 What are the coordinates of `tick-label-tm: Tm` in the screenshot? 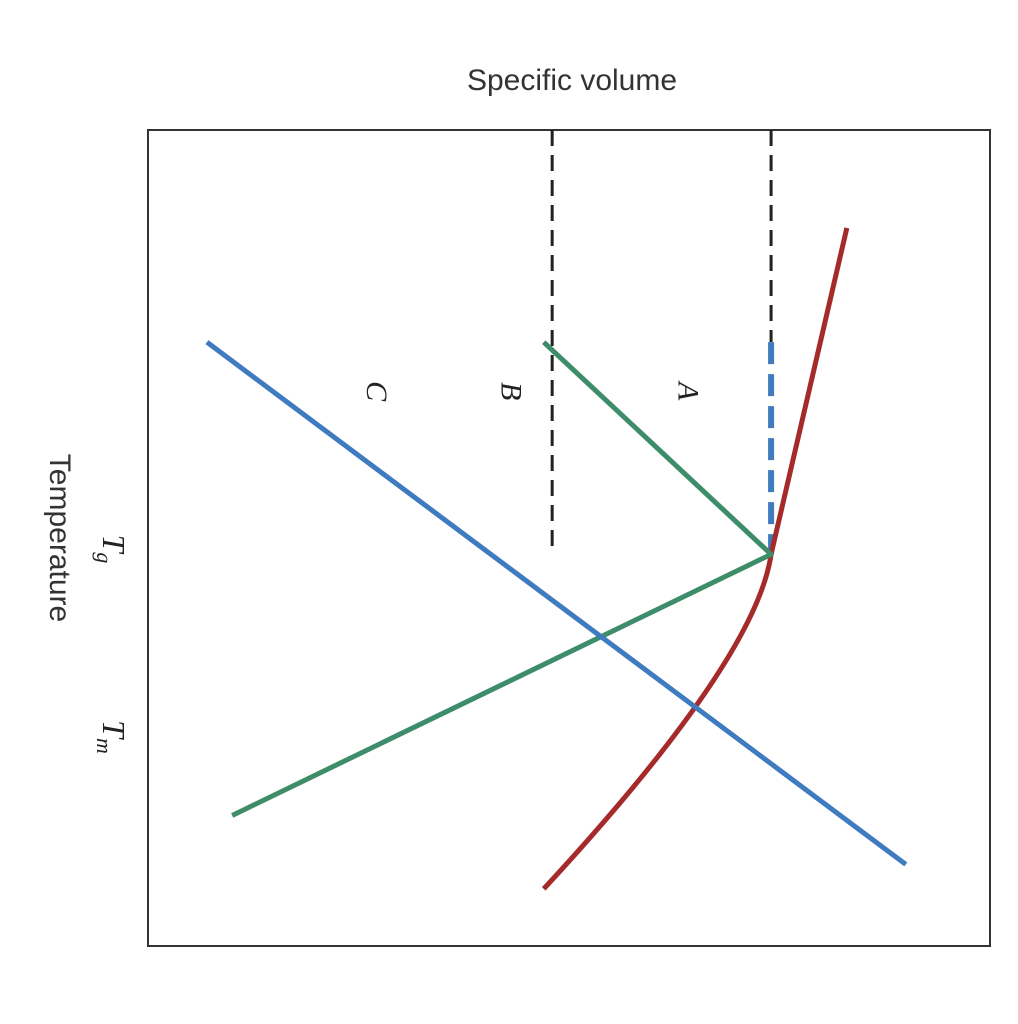 It's located at (112, 737).